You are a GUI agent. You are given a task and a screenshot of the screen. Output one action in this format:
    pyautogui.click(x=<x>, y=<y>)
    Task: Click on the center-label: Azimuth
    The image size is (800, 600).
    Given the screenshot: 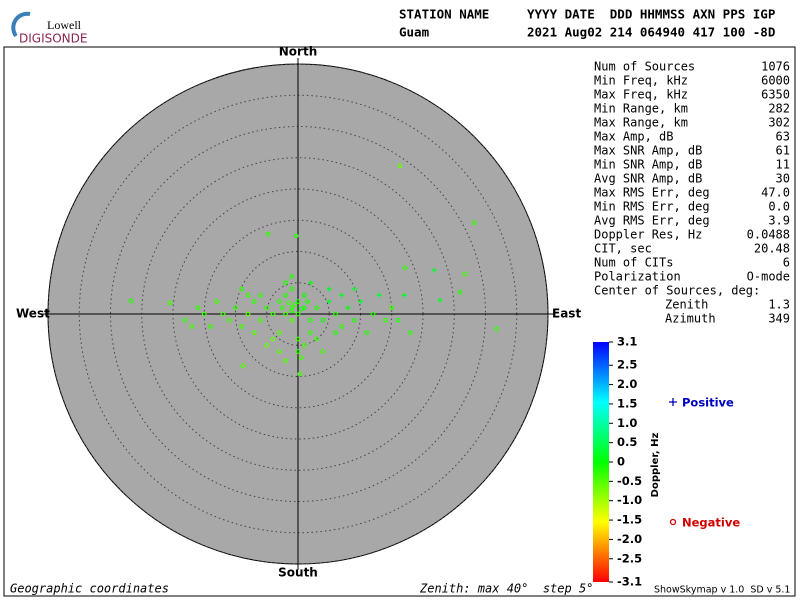 What is the action you would take?
    pyautogui.click(x=690, y=319)
    